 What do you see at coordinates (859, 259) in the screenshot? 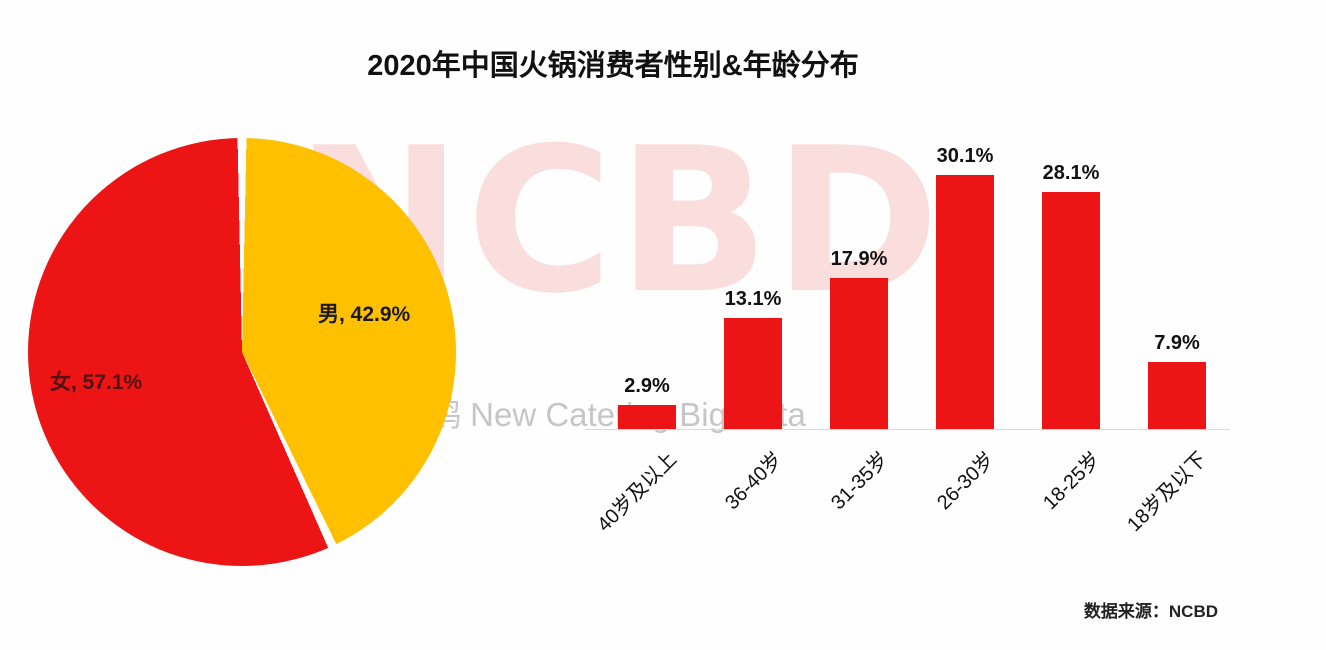
I see `bar-value-label: 17.9%` at bounding box center [859, 259].